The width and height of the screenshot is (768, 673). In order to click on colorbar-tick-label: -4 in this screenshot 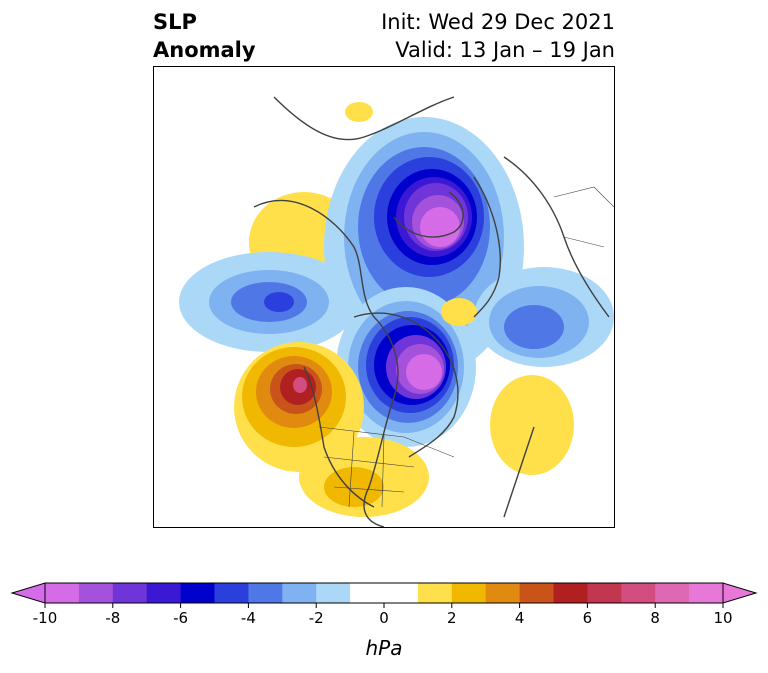, I will do `click(248, 618)`.